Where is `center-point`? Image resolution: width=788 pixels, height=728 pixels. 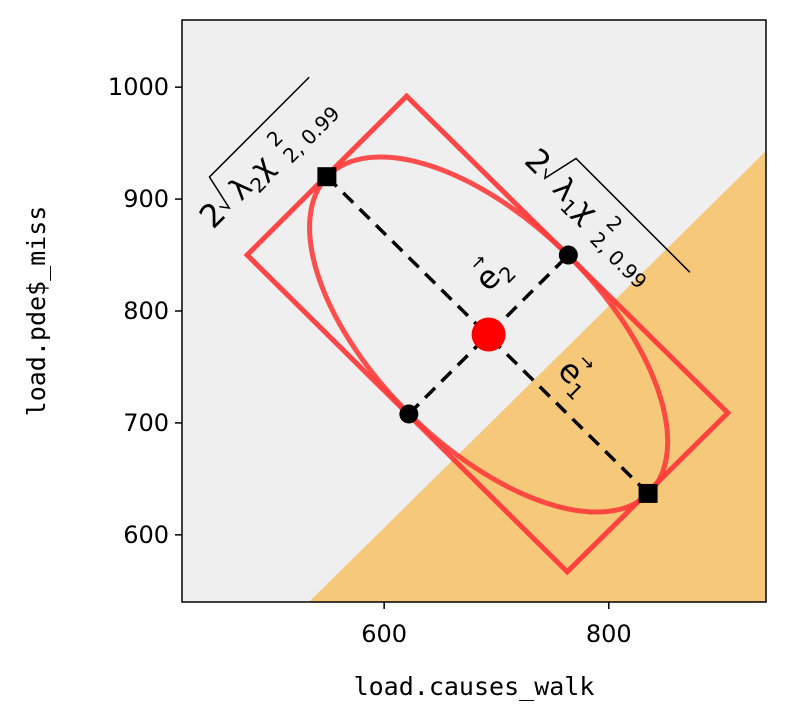
center-point is located at coordinates (488, 334).